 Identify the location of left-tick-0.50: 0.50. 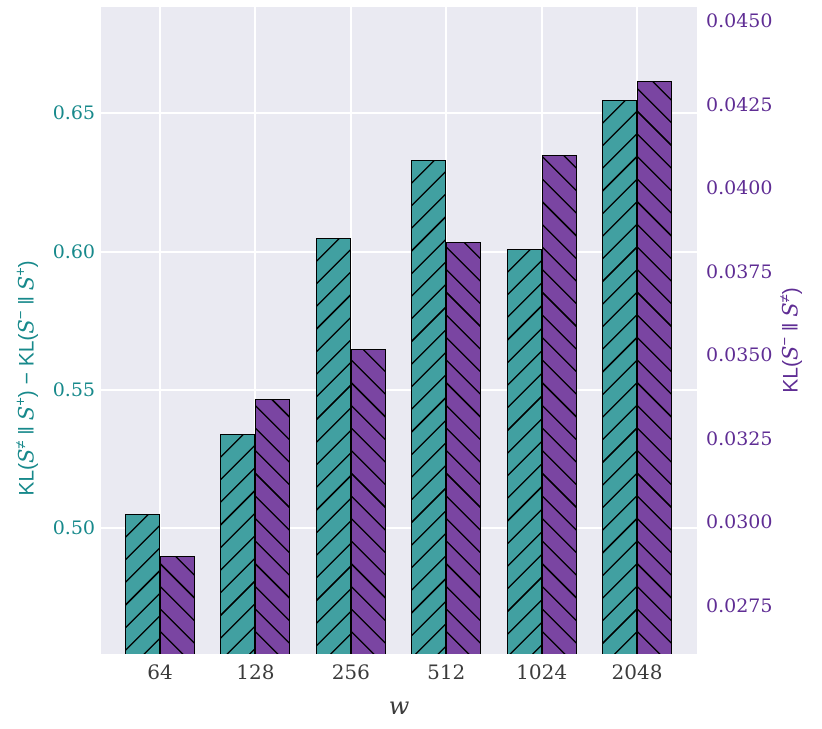
(73, 528).